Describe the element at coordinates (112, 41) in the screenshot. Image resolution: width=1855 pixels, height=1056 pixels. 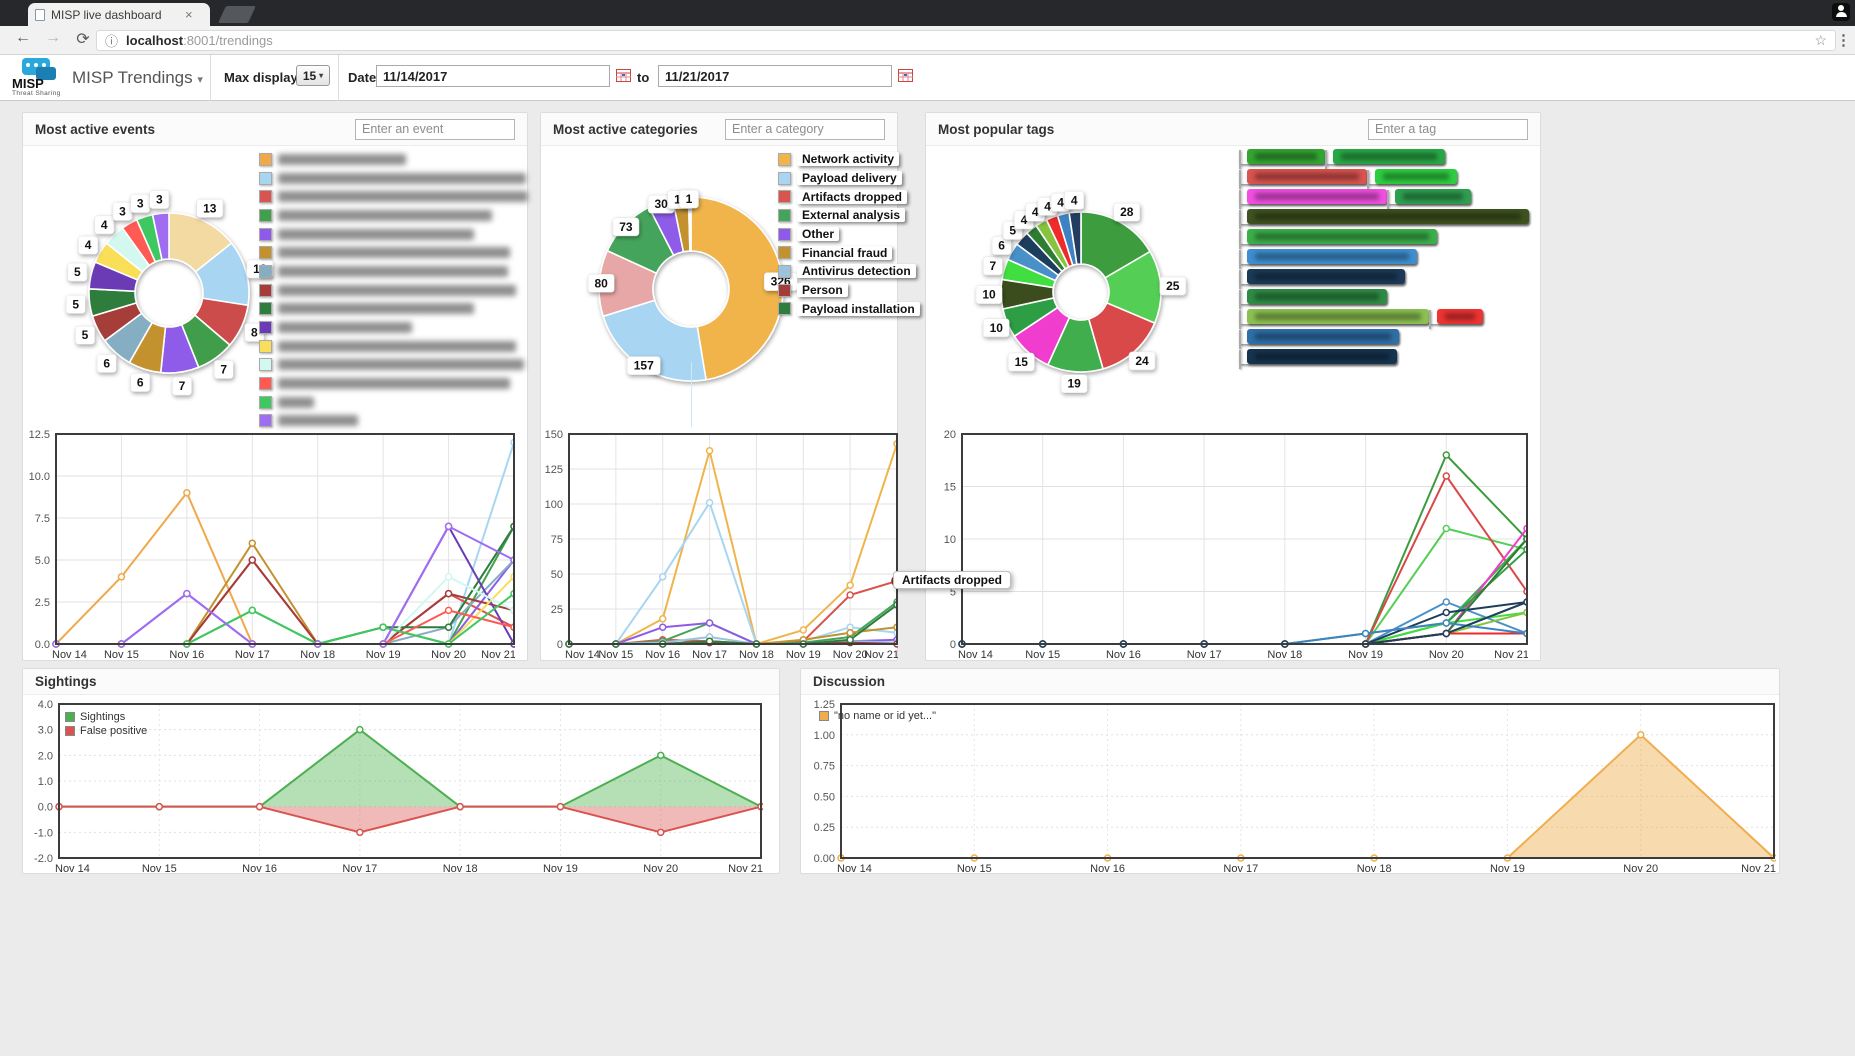
I see `site-info-icon: ⓘ` at that location.